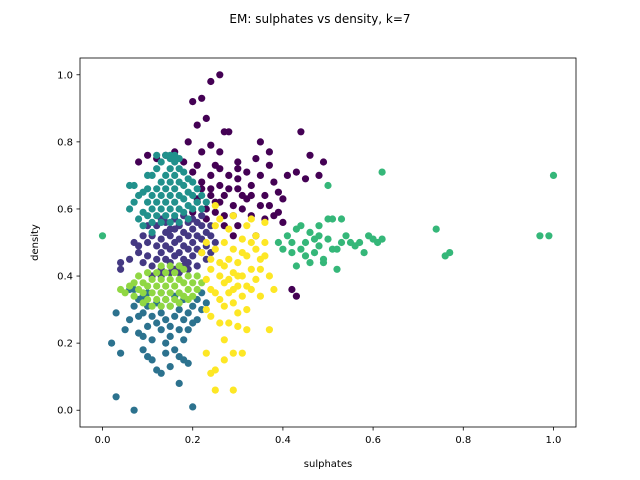  What do you see at coordinates (65, 344) in the screenshot?
I see `y-tick-label: 0.2` at bounding box center [65, 344].